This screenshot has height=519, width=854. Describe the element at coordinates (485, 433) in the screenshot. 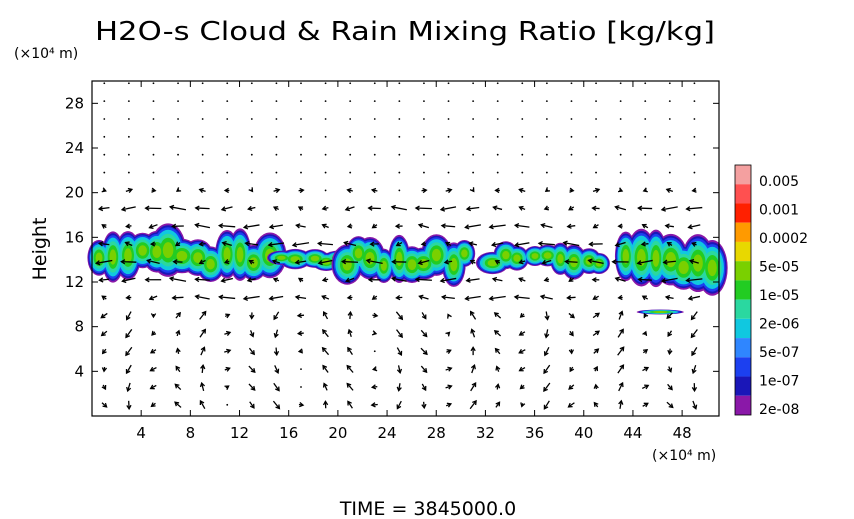

I see `x-tick-label: 32` at that location.